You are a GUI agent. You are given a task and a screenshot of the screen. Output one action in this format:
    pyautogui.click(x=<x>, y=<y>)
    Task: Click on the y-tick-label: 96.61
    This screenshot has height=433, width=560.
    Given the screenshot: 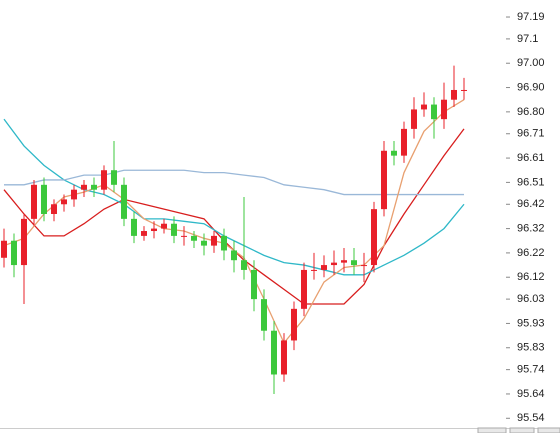 What is the action you would take?
    pyautogui.click(x=531, y=158)
    